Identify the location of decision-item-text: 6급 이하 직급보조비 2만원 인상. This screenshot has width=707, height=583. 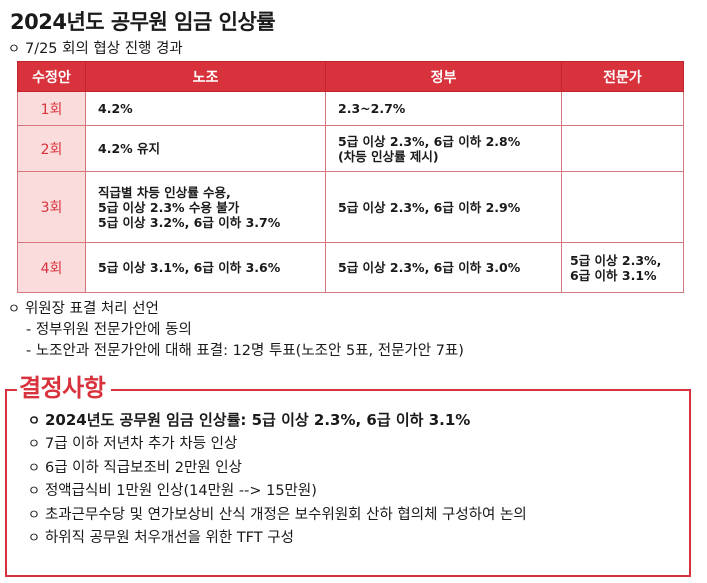
(143, 467).